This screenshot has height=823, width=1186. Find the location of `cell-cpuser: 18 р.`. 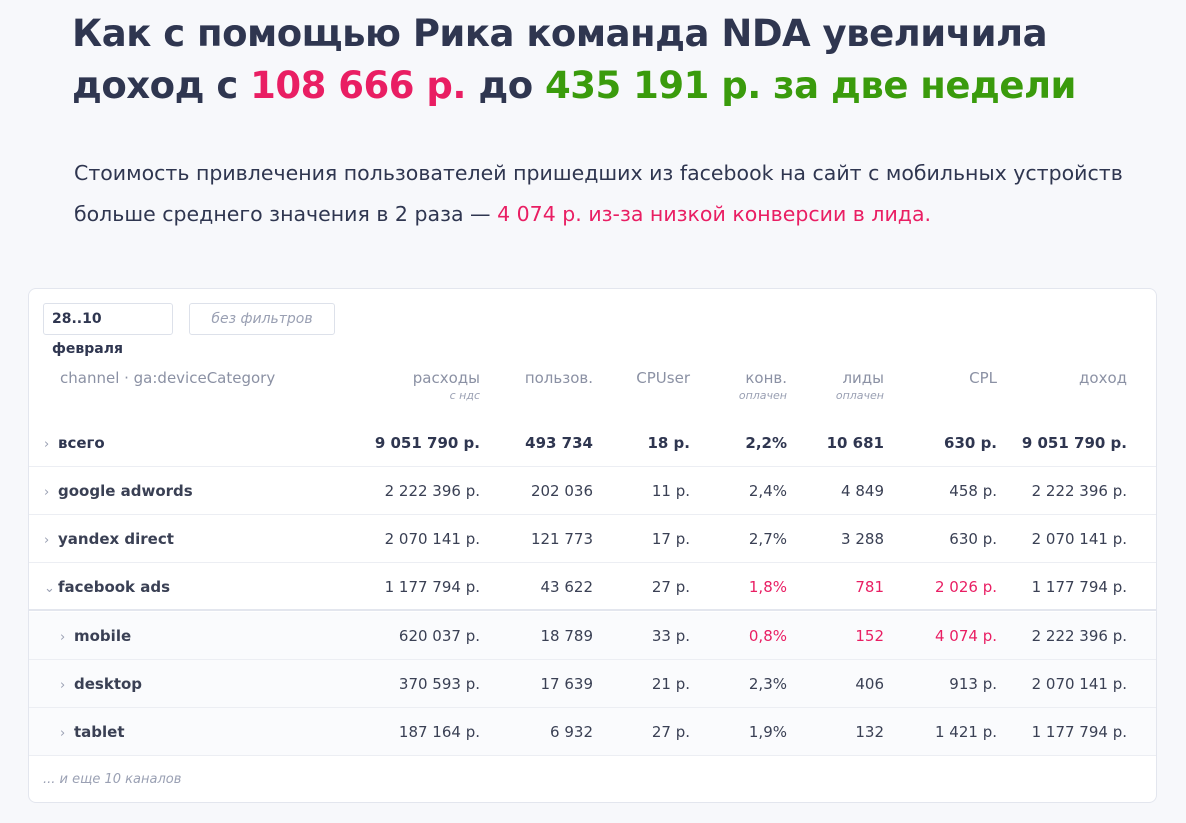

cell-cpuser: 18 р. is located at coordinates (668, 443).